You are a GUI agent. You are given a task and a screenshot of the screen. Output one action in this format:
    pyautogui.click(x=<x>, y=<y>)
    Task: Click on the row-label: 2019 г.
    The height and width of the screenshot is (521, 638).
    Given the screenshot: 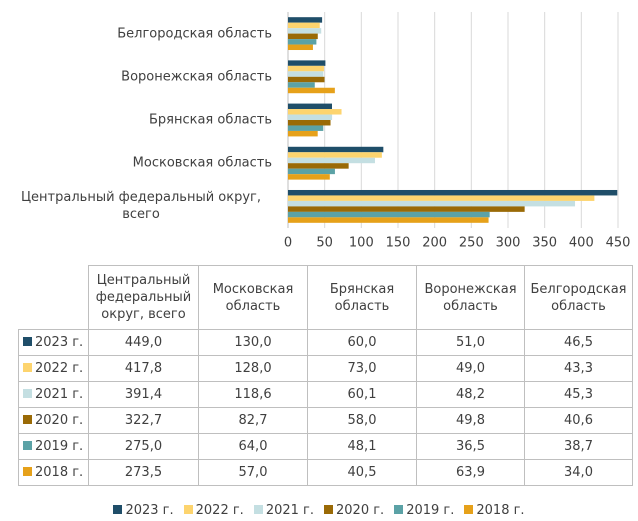 What is the action you would take?
    pyautogui.click(x=59, y=446)
    